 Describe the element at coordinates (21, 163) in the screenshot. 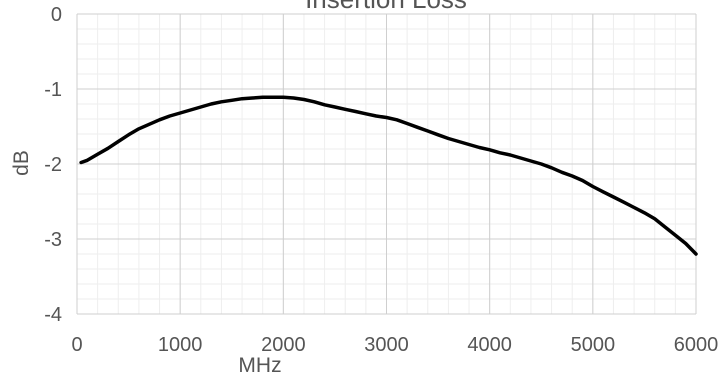

I see `y-axis-label: dB` at that location.